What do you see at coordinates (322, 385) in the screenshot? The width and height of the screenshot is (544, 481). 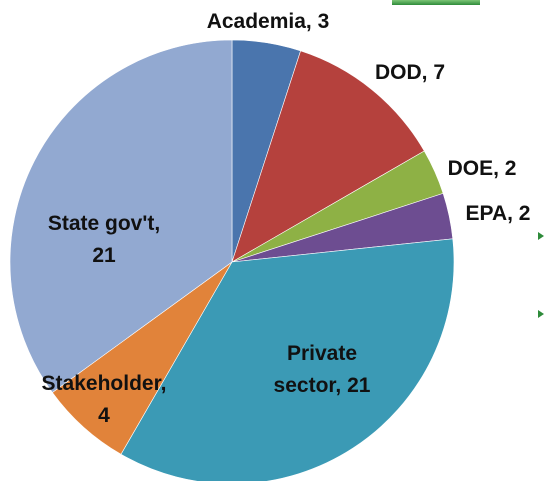 I see `slice-label-line: sector, 21` at bounding box center [322, 385].